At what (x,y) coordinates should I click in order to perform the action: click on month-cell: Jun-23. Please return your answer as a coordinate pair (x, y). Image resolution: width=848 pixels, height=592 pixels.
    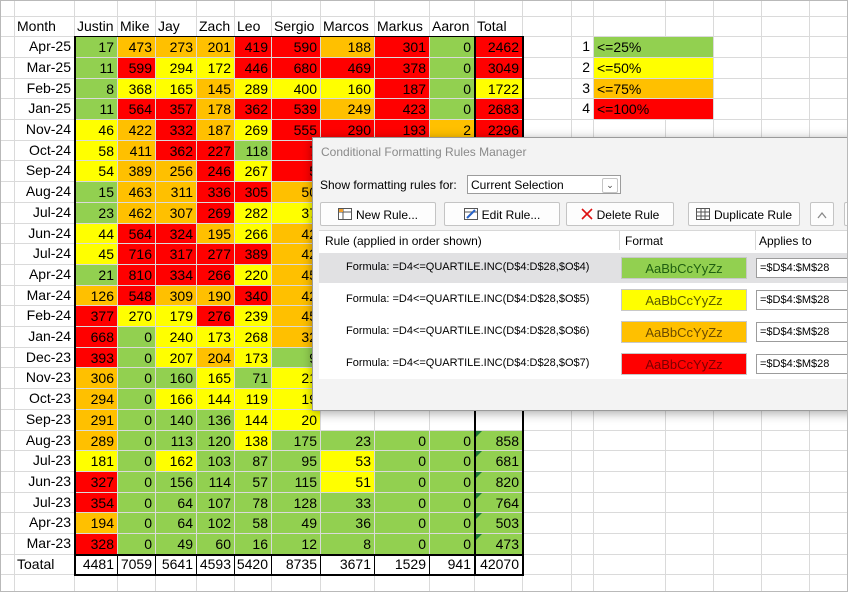
    Looking at the image, I should click on (49, 481).